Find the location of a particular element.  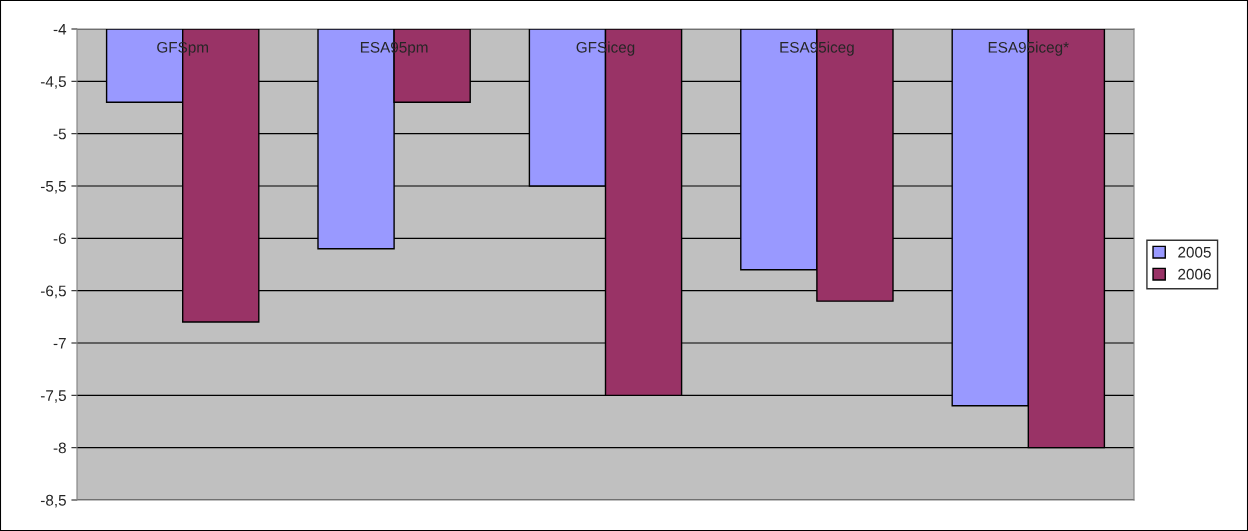

y-tick-label: -6 is located at coordinates (59, 239).